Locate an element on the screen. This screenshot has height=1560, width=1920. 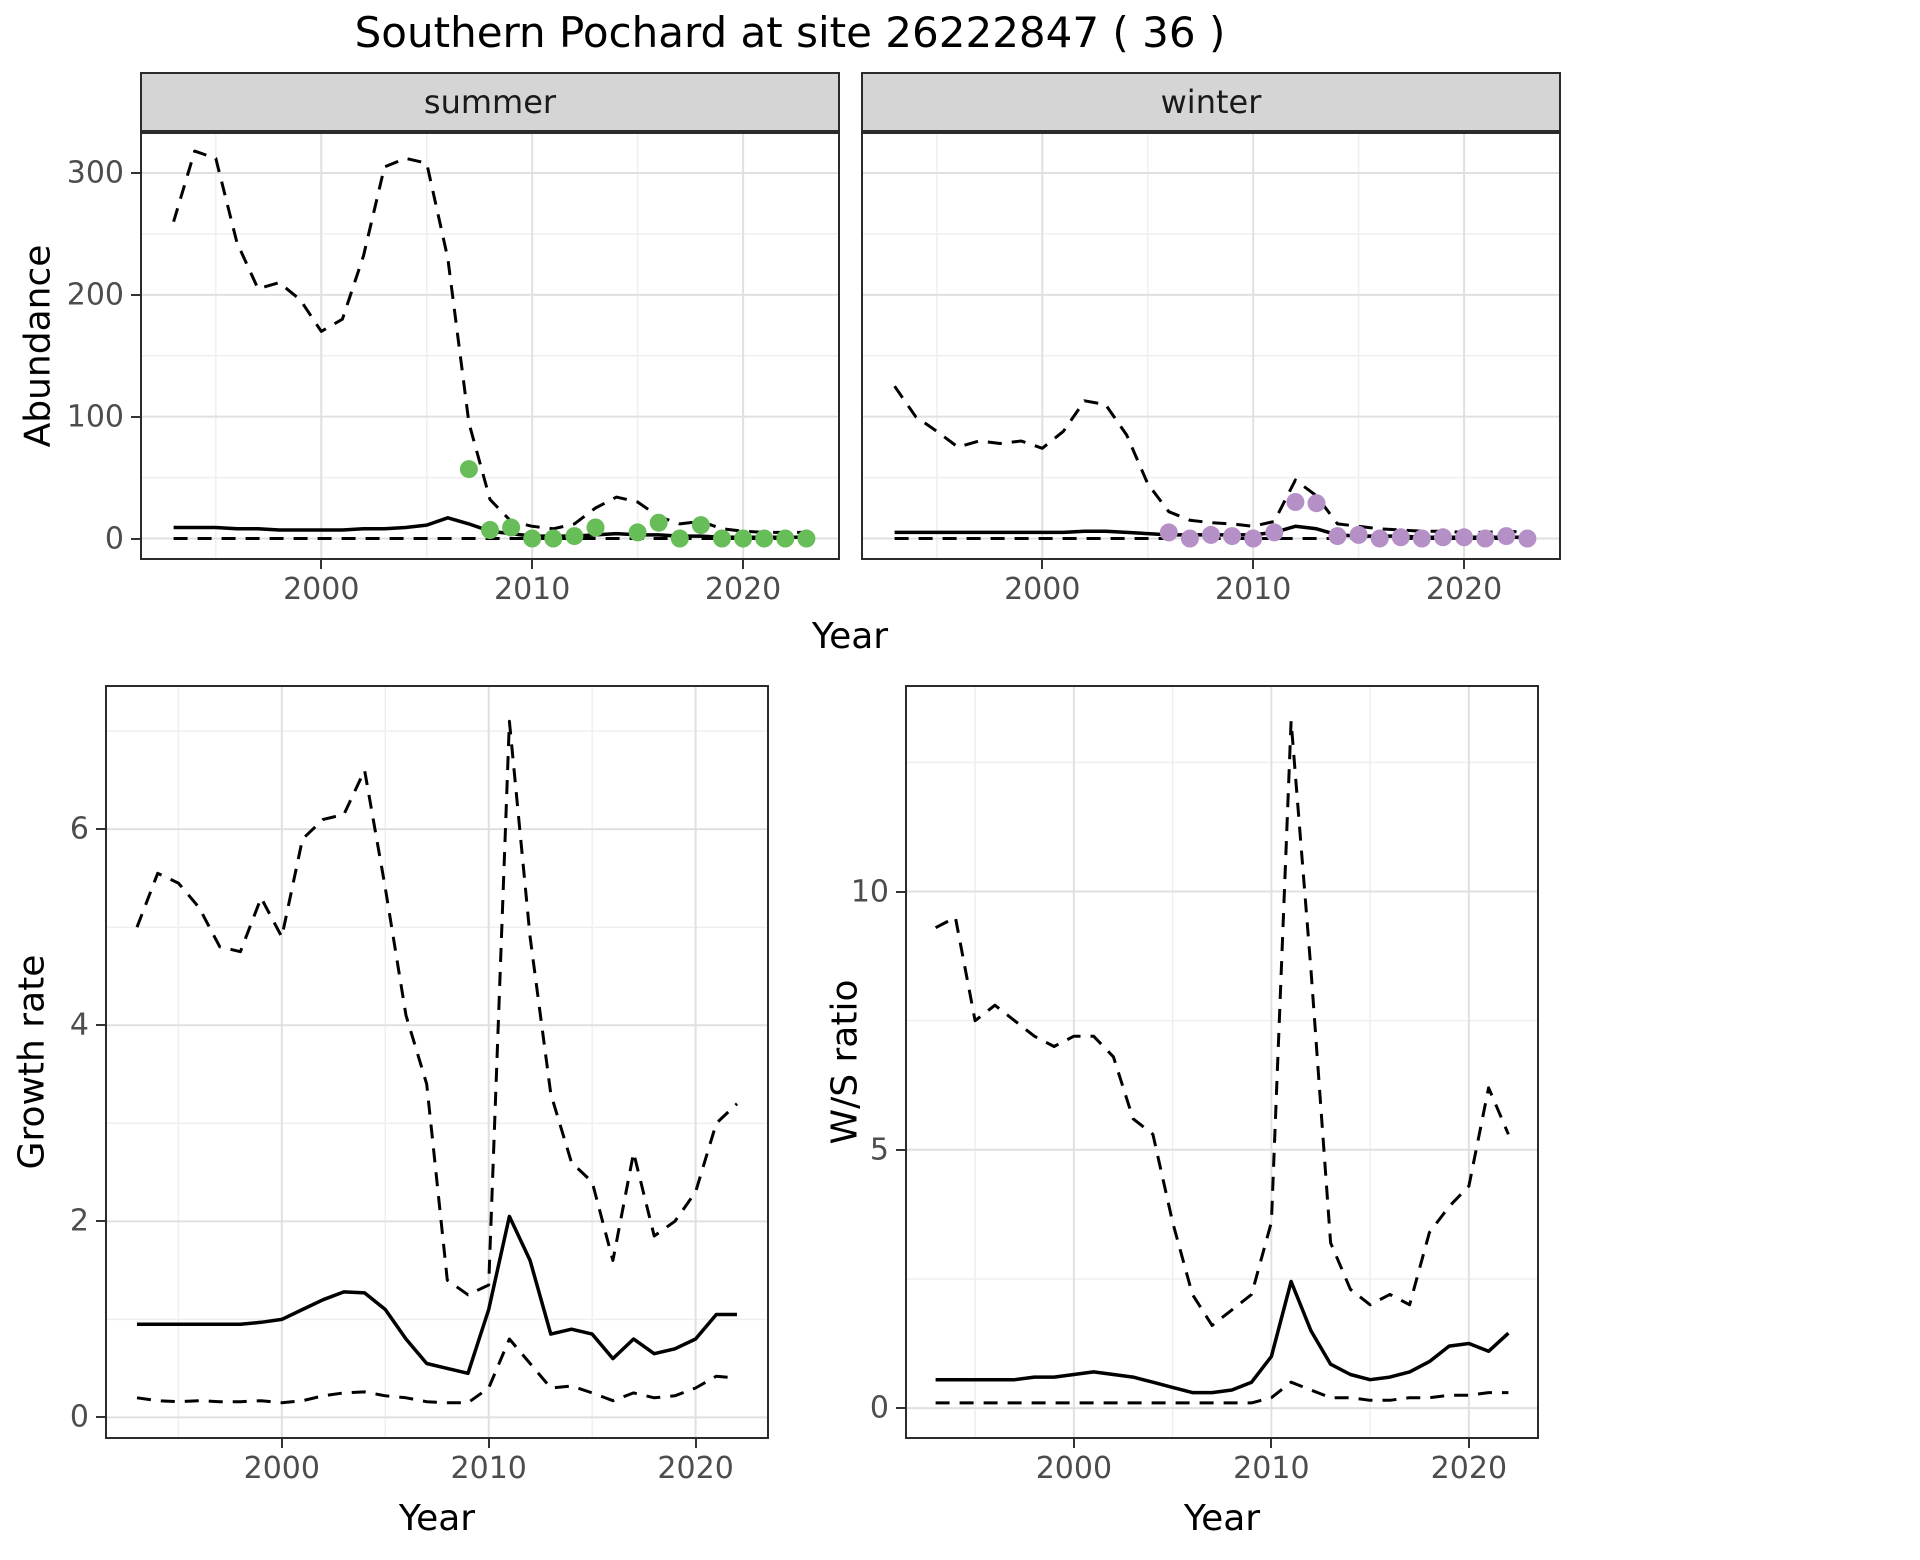
facet-strip-winter: winter is located at coordinates (1211, 102).